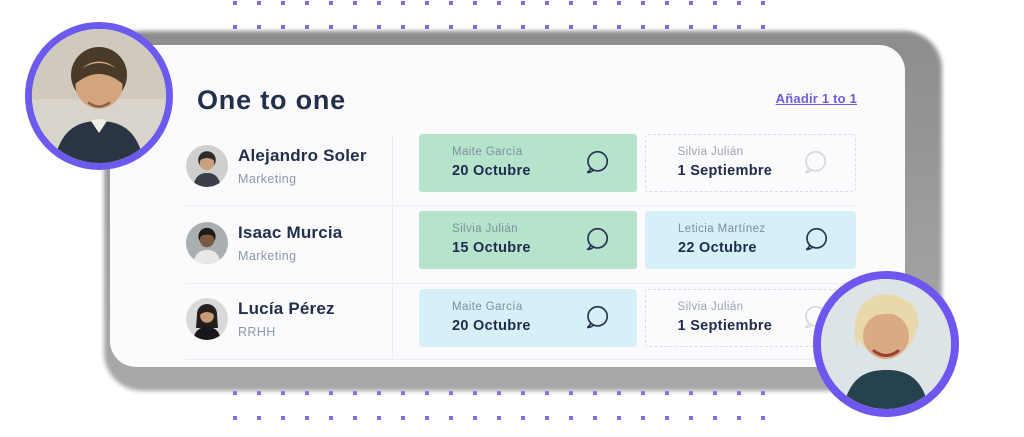 The image size is (1024, 437). I want to click on employee-name: Lucía Pérez, so click(286, 308).